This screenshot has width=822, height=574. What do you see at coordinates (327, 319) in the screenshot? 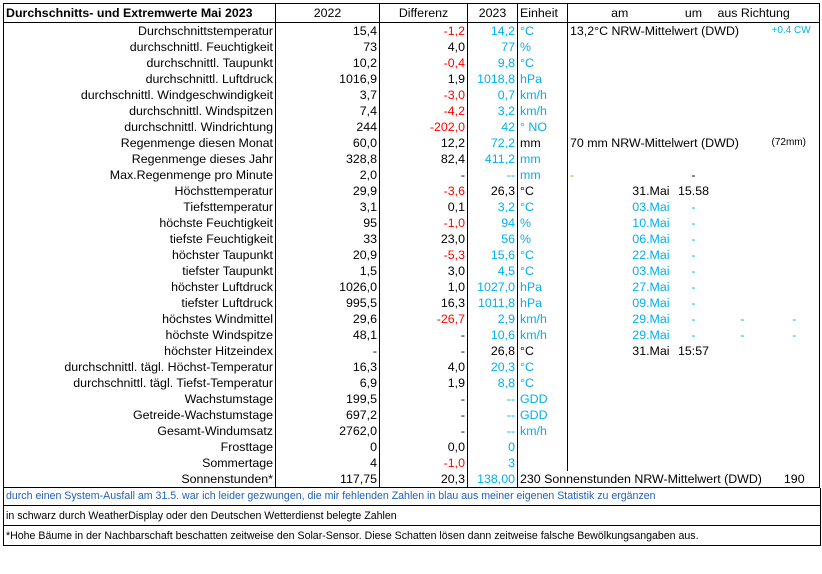
I see `value-2022: 29,6` at bounding box center [327, 319].